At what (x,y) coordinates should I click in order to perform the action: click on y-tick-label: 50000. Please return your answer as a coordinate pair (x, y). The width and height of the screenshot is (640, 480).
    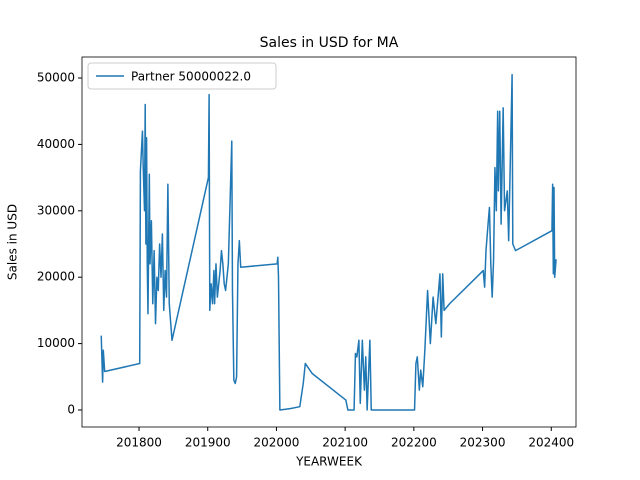
    Looking at the image, I should click on (56, 78).